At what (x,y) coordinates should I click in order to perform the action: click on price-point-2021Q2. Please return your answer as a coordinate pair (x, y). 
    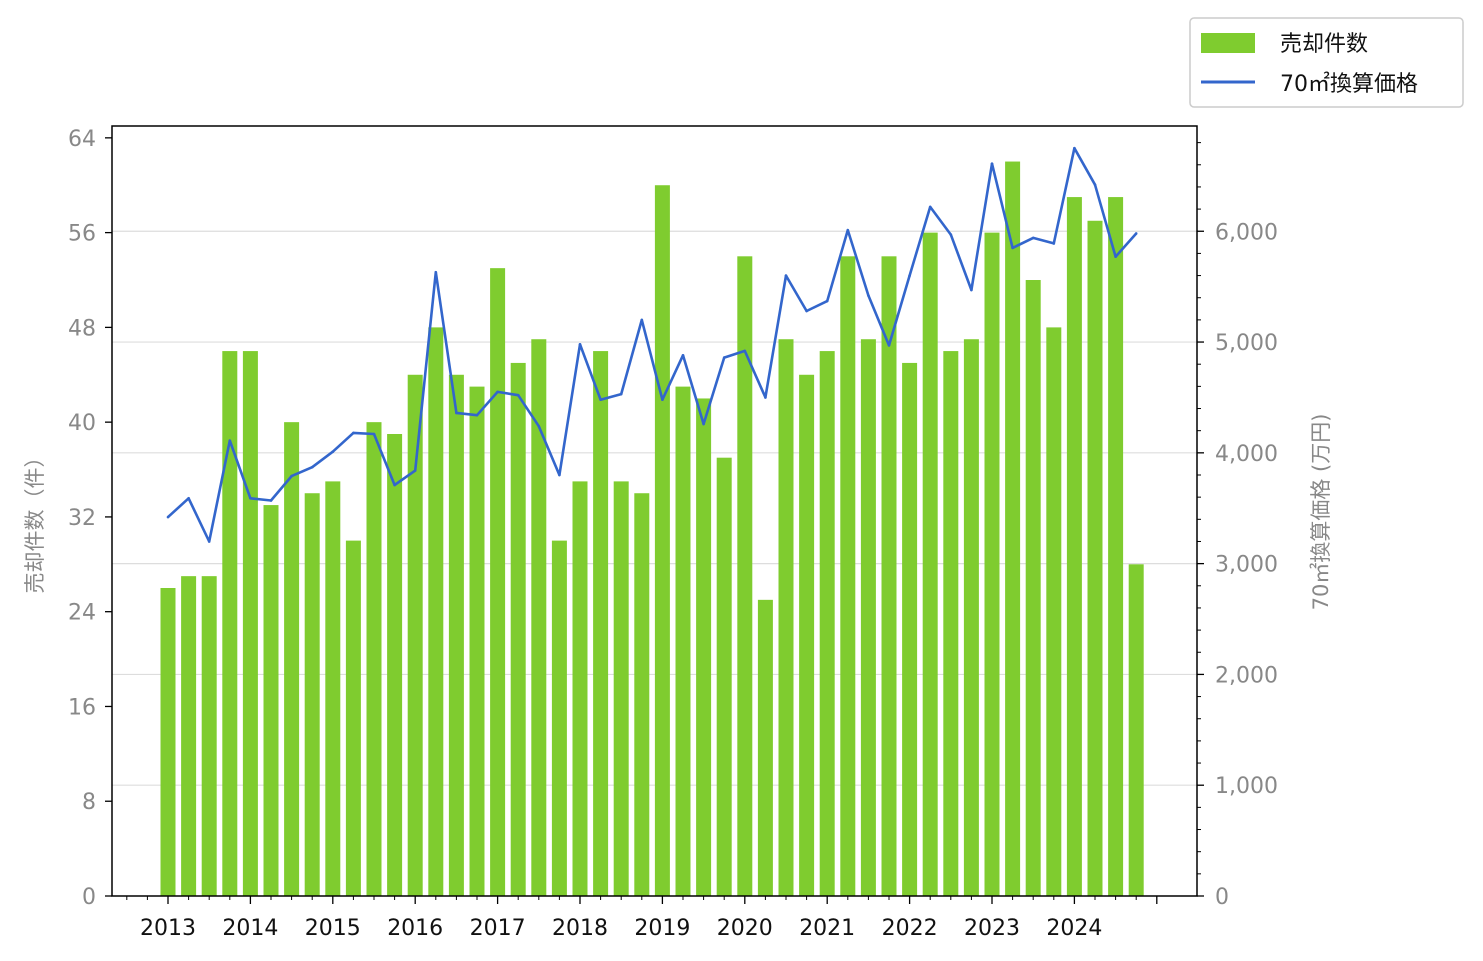
    Looking at the image, I should click on (848, 230).